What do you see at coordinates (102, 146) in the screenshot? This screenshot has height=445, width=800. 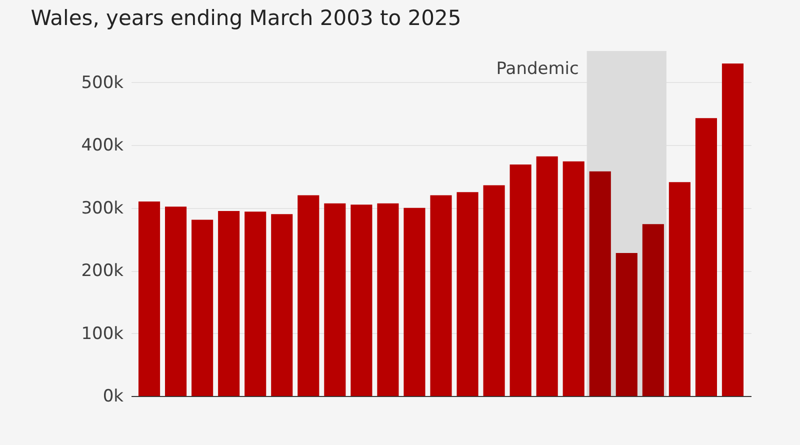 I see `y-tick-label: 400k` at bounding box center [102, 146].